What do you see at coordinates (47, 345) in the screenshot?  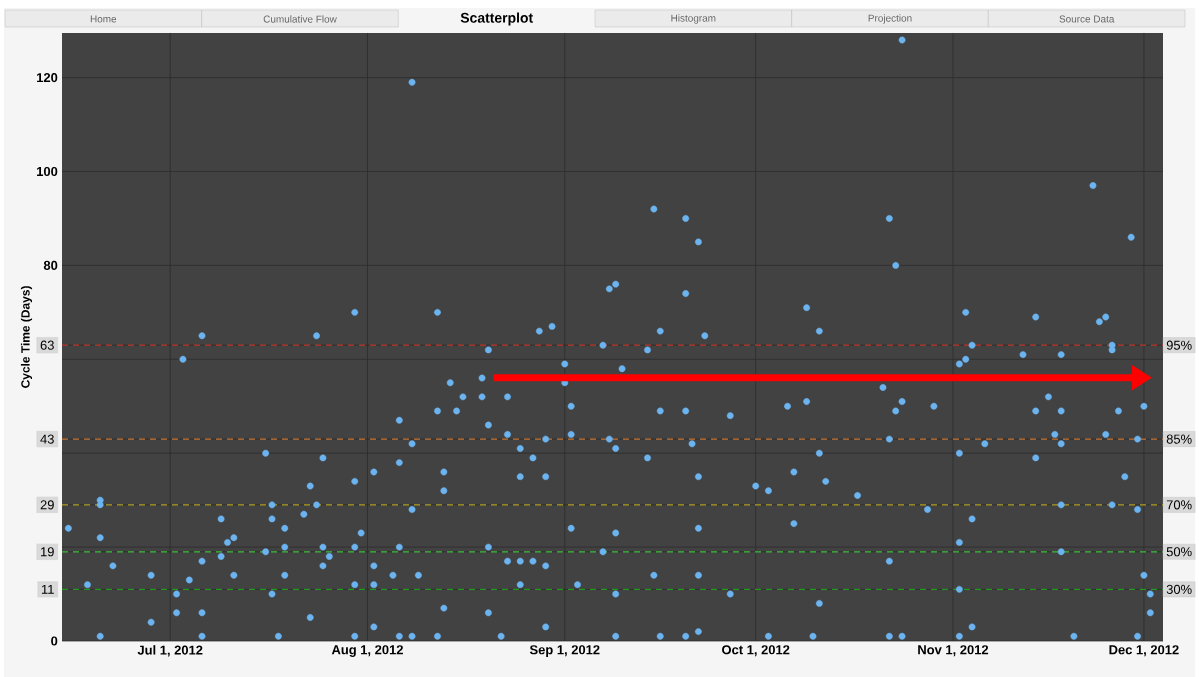 I see `y-tick-label: 63` at bounding box center [47, 345].